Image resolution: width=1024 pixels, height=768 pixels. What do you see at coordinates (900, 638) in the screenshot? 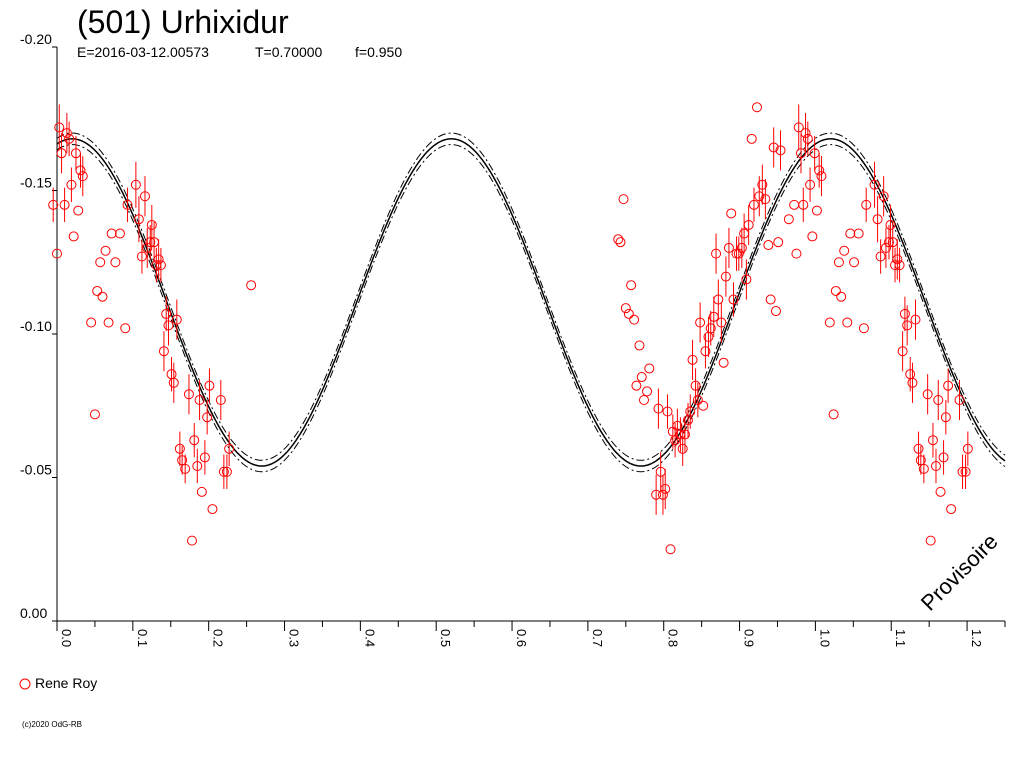
I see `x-tick-label: 1.1` at bounding box center [900, 638].